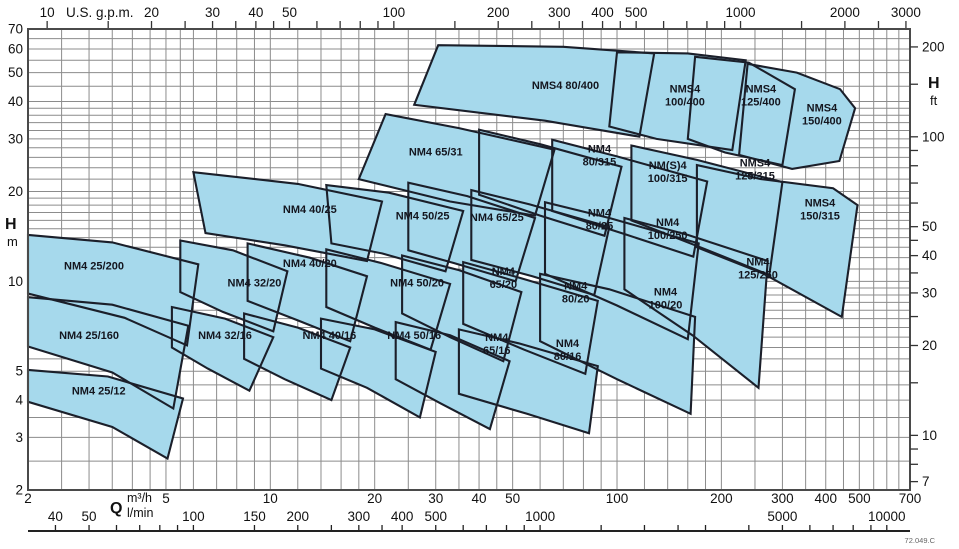 The image size is (959, 549). Describe the element at coordinates (668, 172) in the screenshot. I see `pump-label: NM(S)4 100/315` at that location.